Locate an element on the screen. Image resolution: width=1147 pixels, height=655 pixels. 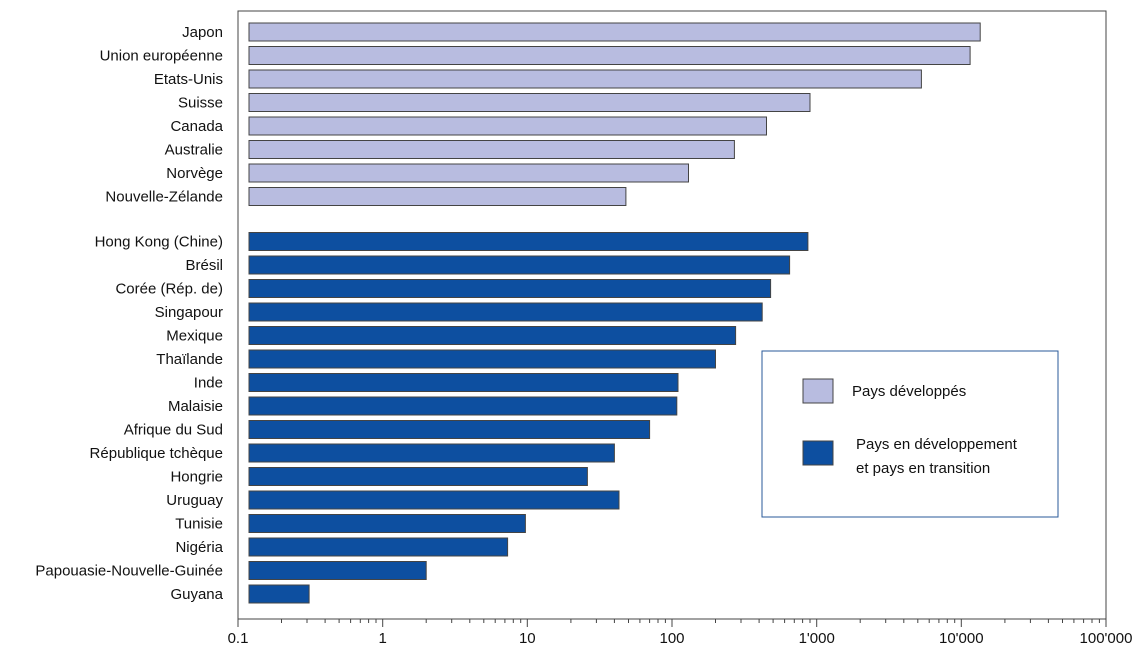
category-label: Hong Kong (Chine) is located at coordinates (159, 242).